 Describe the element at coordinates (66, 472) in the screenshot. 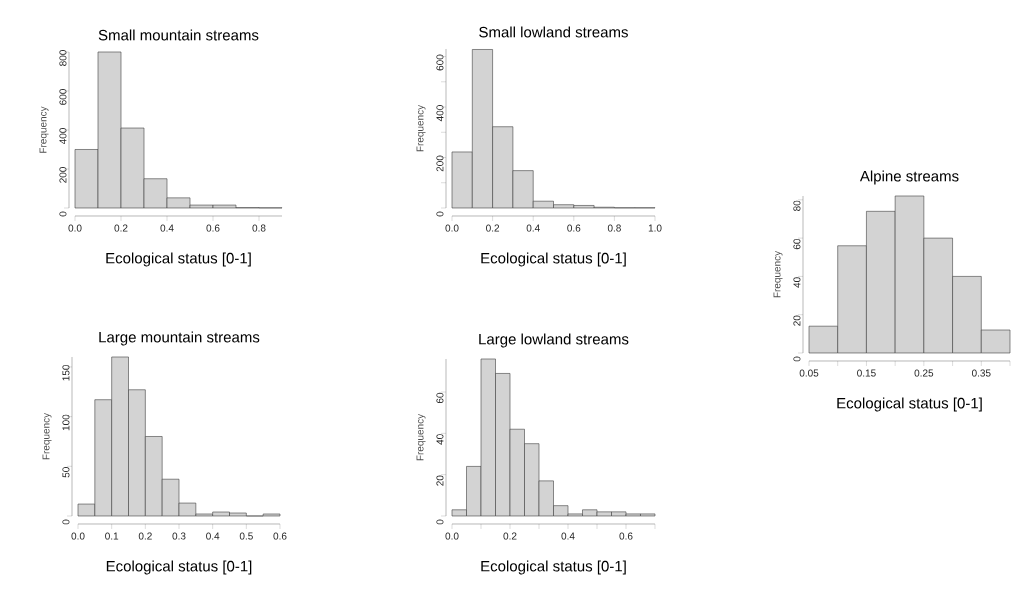

I see `y-tick-label: 50` at that location.